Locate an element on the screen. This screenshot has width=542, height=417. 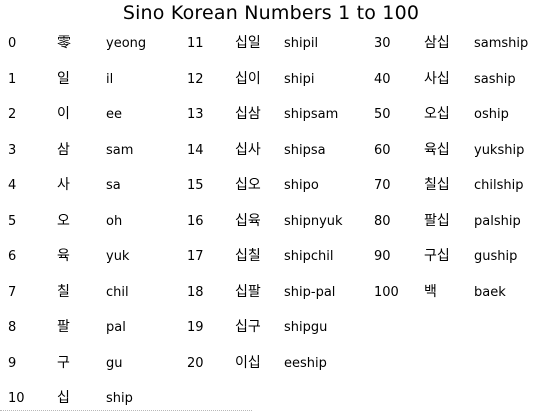
korean-word: 육 is located at coordinates (63, 256).